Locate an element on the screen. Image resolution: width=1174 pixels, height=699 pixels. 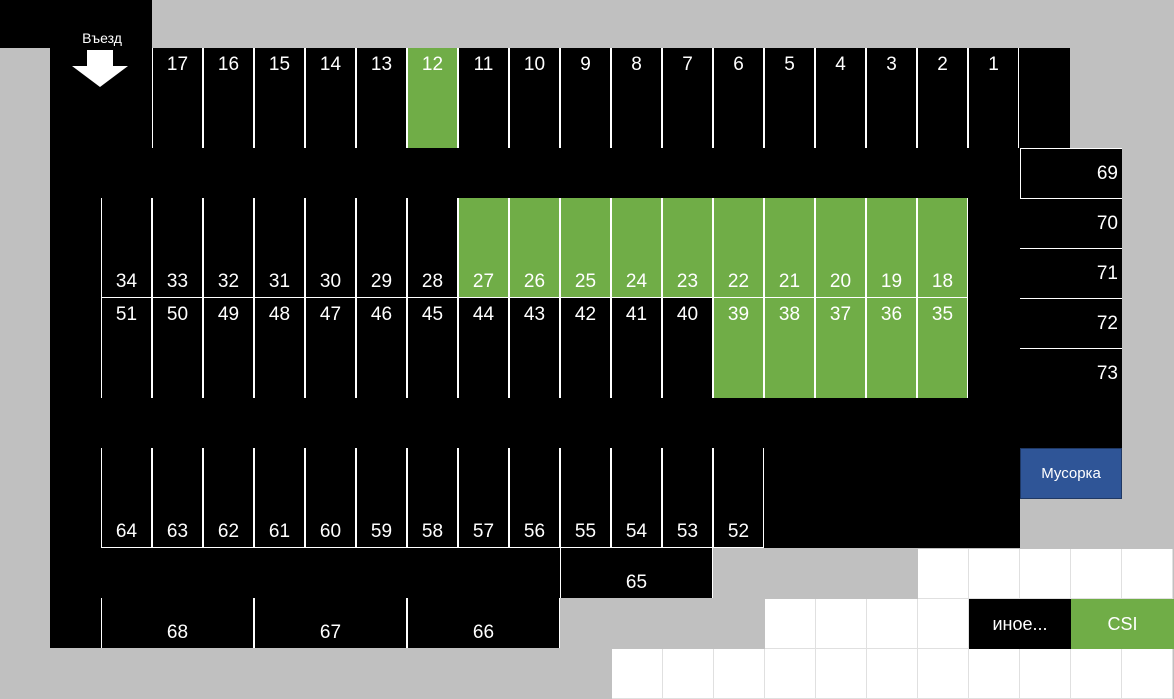
parking-spot-number: 17 is located at coordinates (177, 64).